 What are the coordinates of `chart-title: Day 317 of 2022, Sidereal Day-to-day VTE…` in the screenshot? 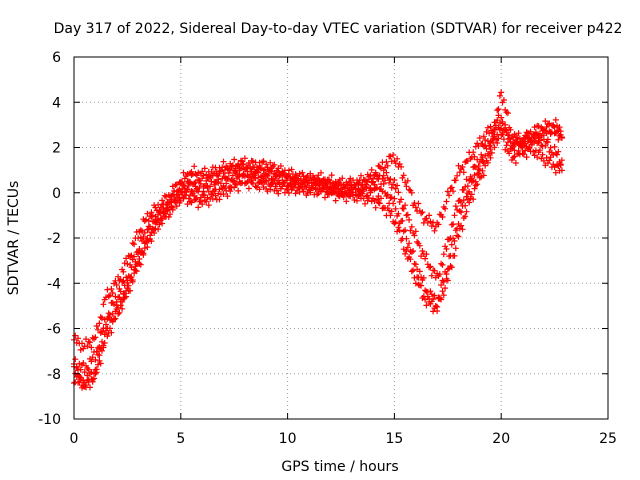 It's located at (338, 29).